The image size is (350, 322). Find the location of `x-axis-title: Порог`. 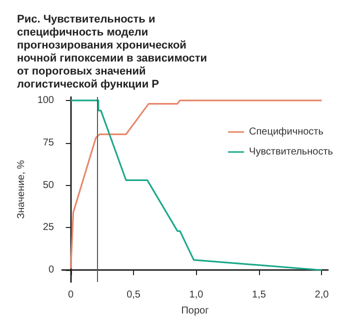

x-axis-title: Порог is located at coordinates (195, 311).